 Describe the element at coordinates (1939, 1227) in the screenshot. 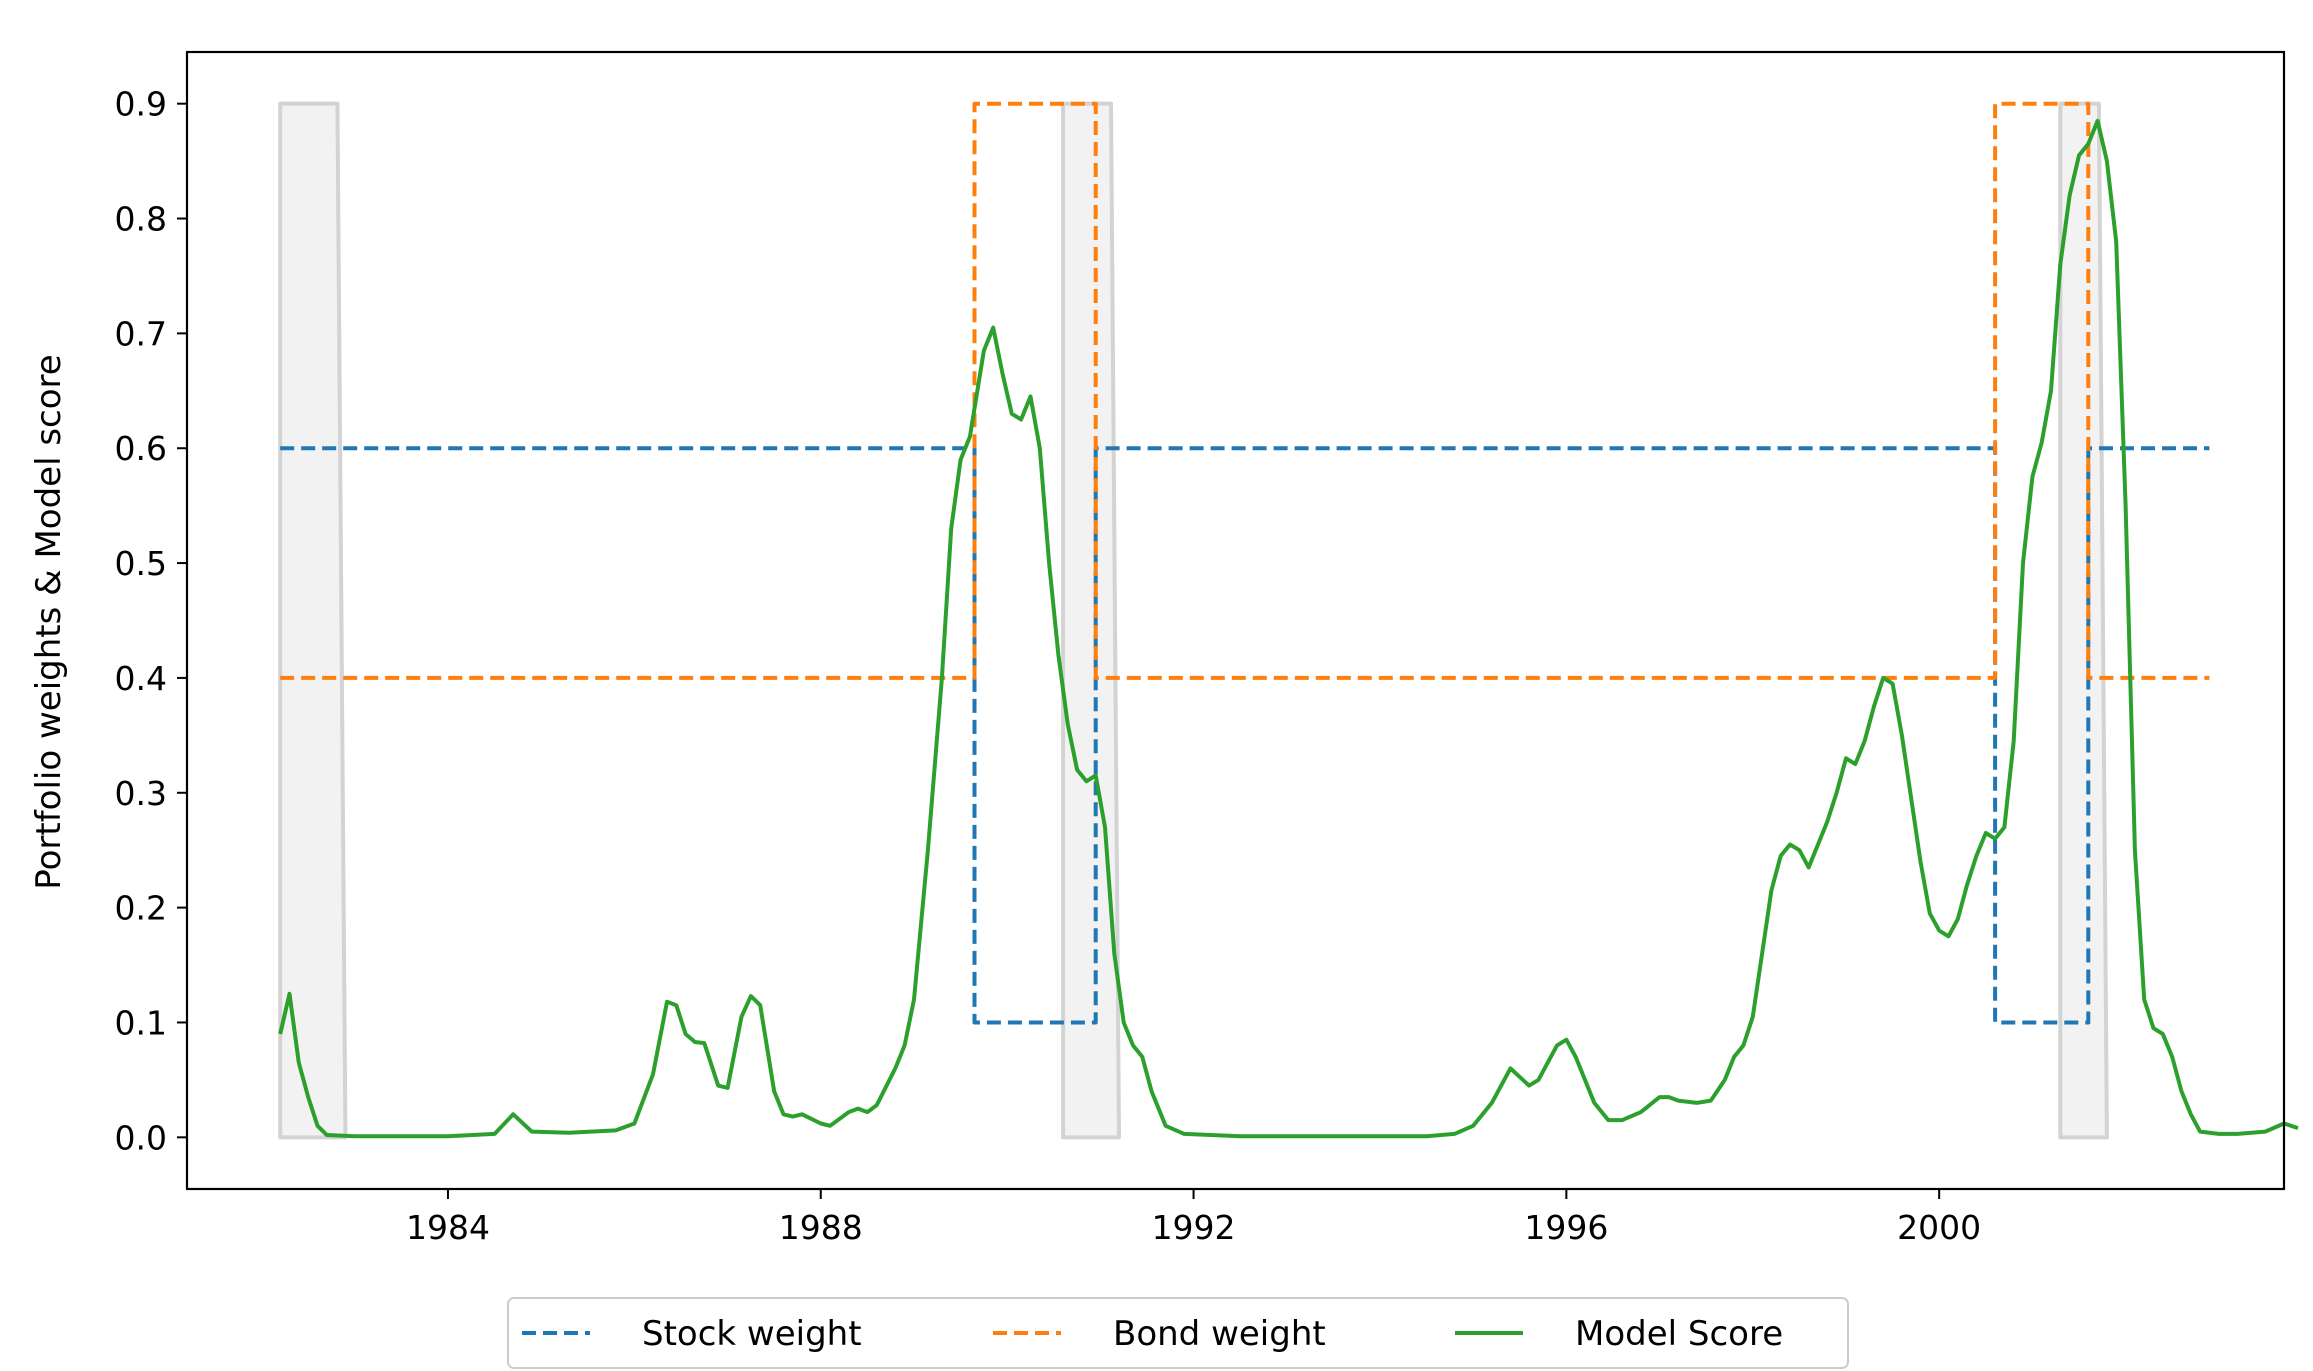

I see `x-tick-label: 2000` at that location.